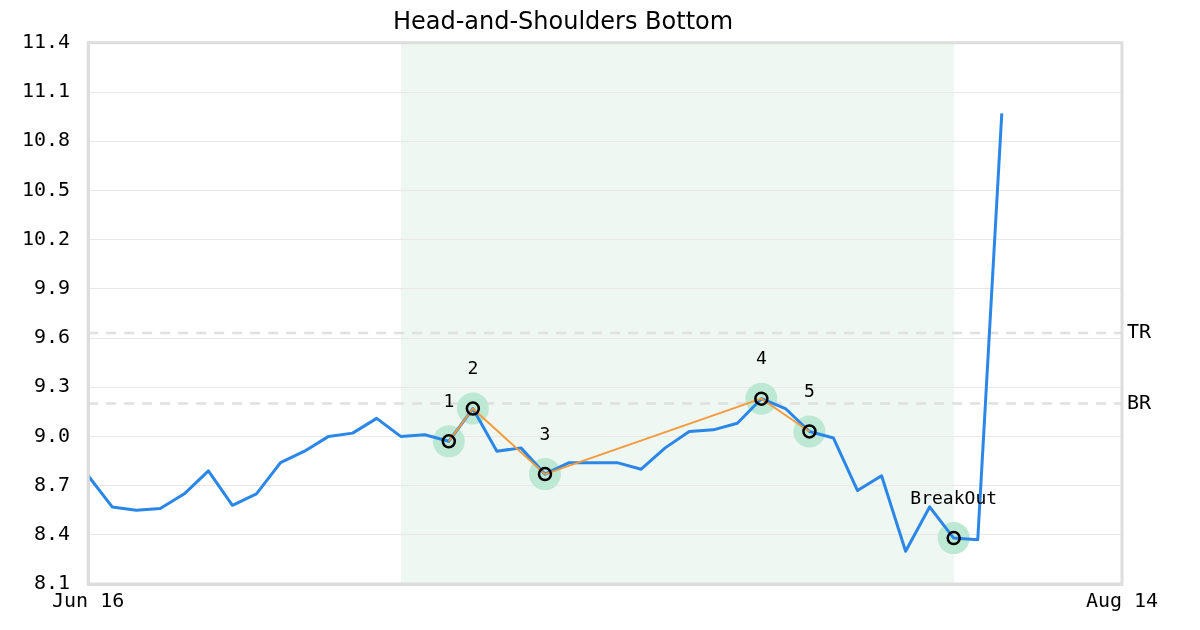 This screenshot has width=1200, height=630. Describe the element at coordinates (46, 90) in the screenshot. I see `y-tick-label: 11.1` at that location.